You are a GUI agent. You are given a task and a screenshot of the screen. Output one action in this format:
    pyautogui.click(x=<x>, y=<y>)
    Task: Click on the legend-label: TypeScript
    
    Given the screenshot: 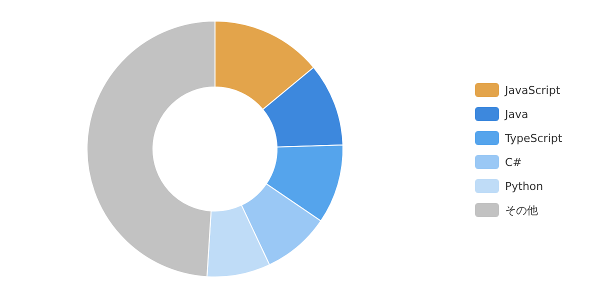 What is the action you would take?
    pyautogui.click(x=533, y=138)
    